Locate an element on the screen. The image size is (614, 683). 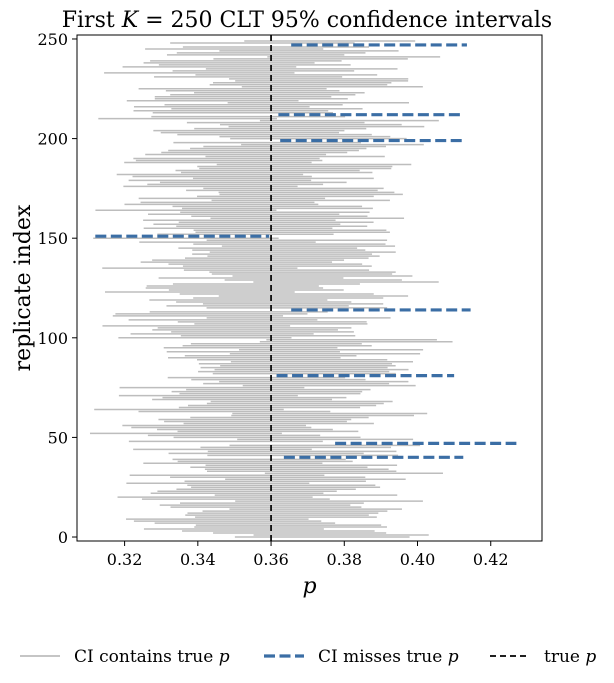
x-tick-label: 0.42 is located at coordinates (491, 559).